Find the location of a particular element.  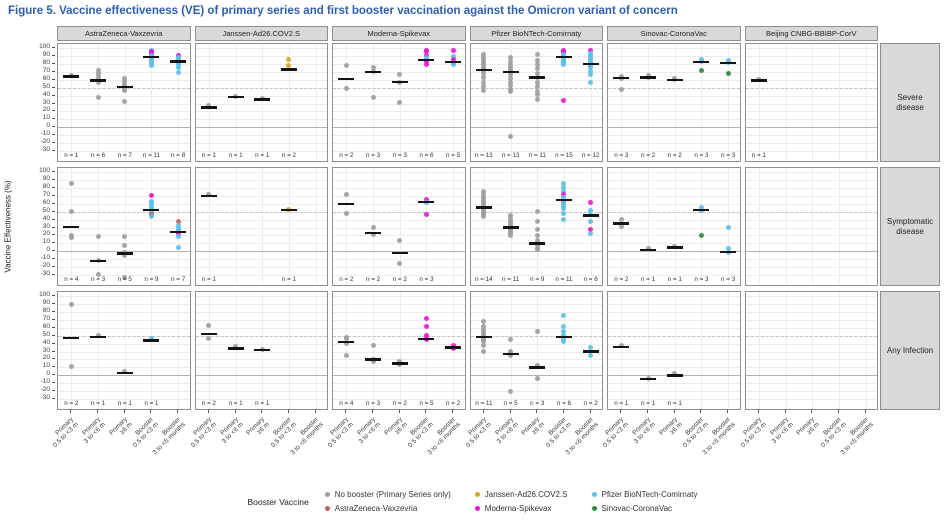

legend-item-label: AstraZeneca-Vaxzevria is located at coordinates (376, 508).